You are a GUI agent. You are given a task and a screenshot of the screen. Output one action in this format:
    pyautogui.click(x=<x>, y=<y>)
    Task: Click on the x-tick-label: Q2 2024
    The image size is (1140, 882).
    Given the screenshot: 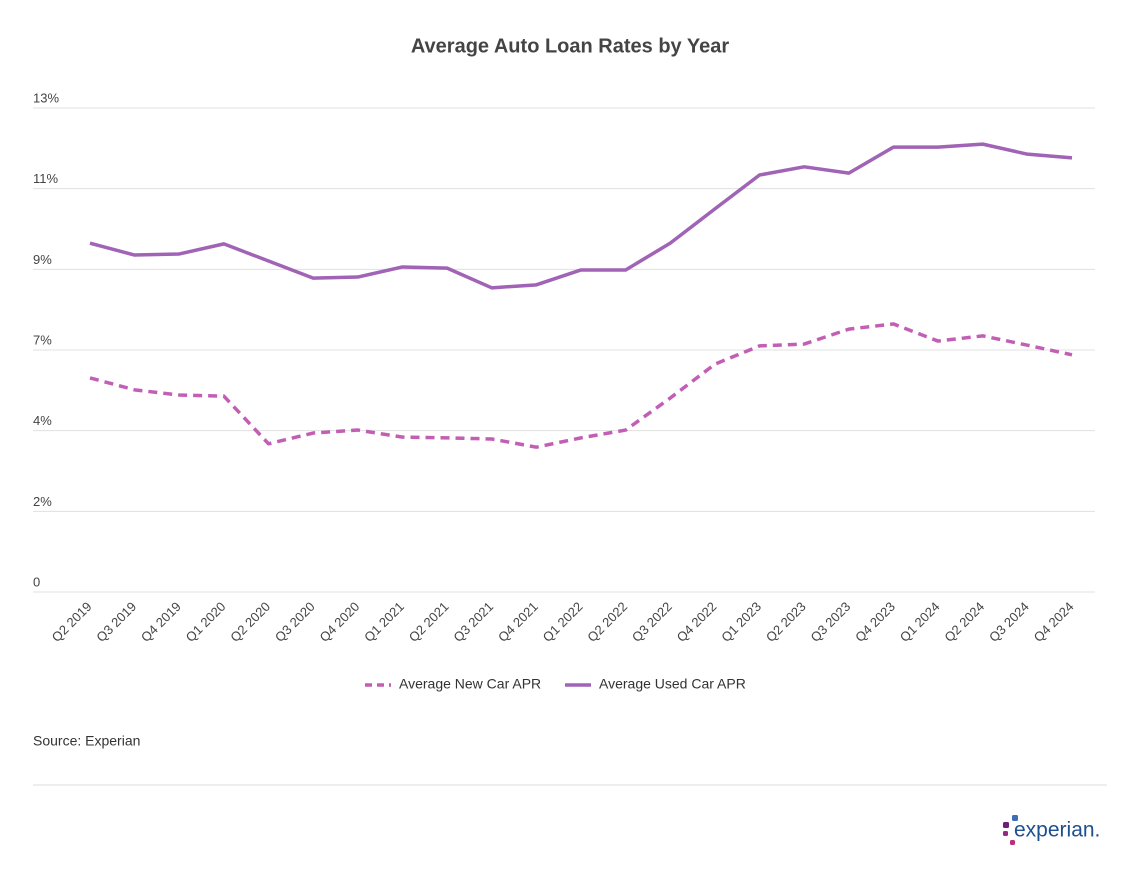 What is the action you would take?
    pyautogui.click(x=964, y=622)
    